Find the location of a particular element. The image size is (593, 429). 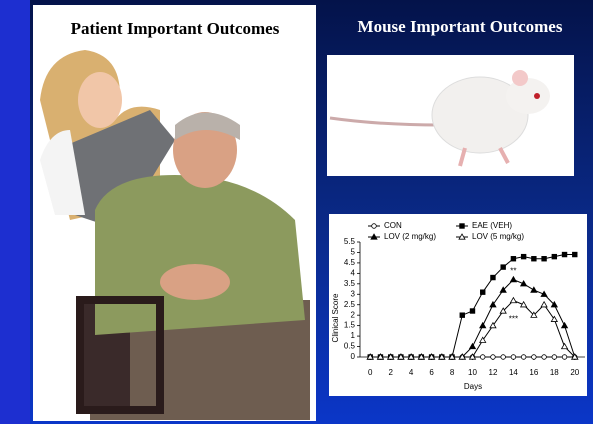

annotation: ** is located at coordinates (513, 270).